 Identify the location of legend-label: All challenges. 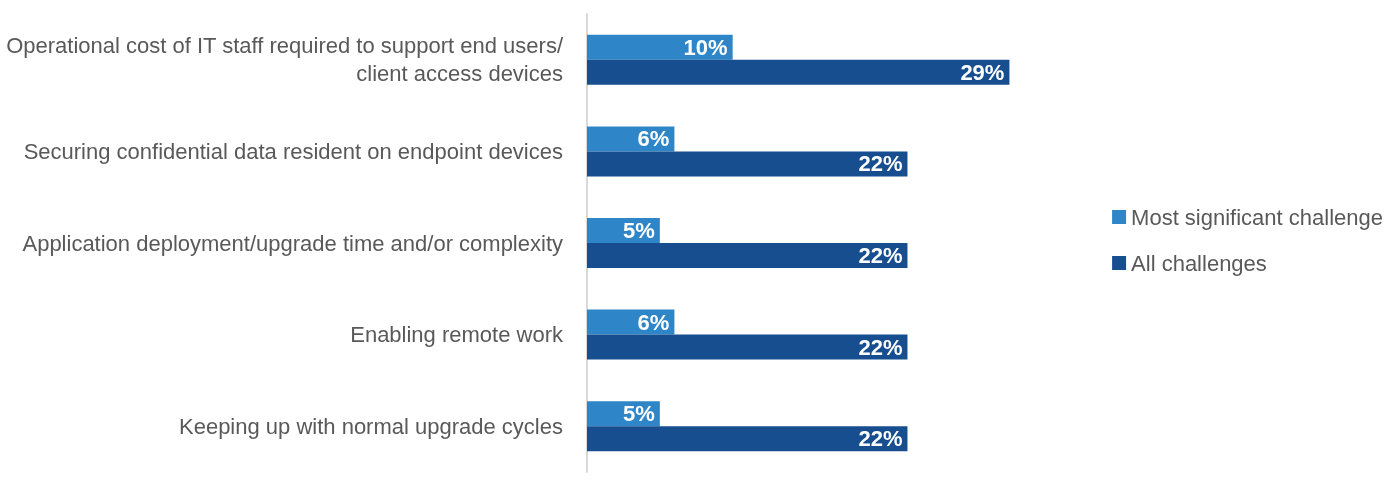
(1199, 263).